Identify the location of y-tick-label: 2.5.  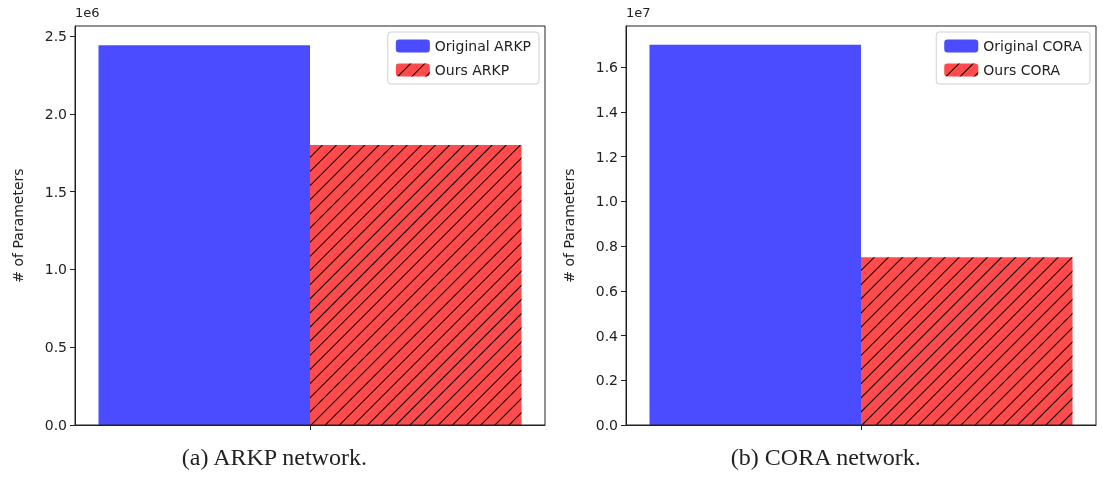
(55, 35).